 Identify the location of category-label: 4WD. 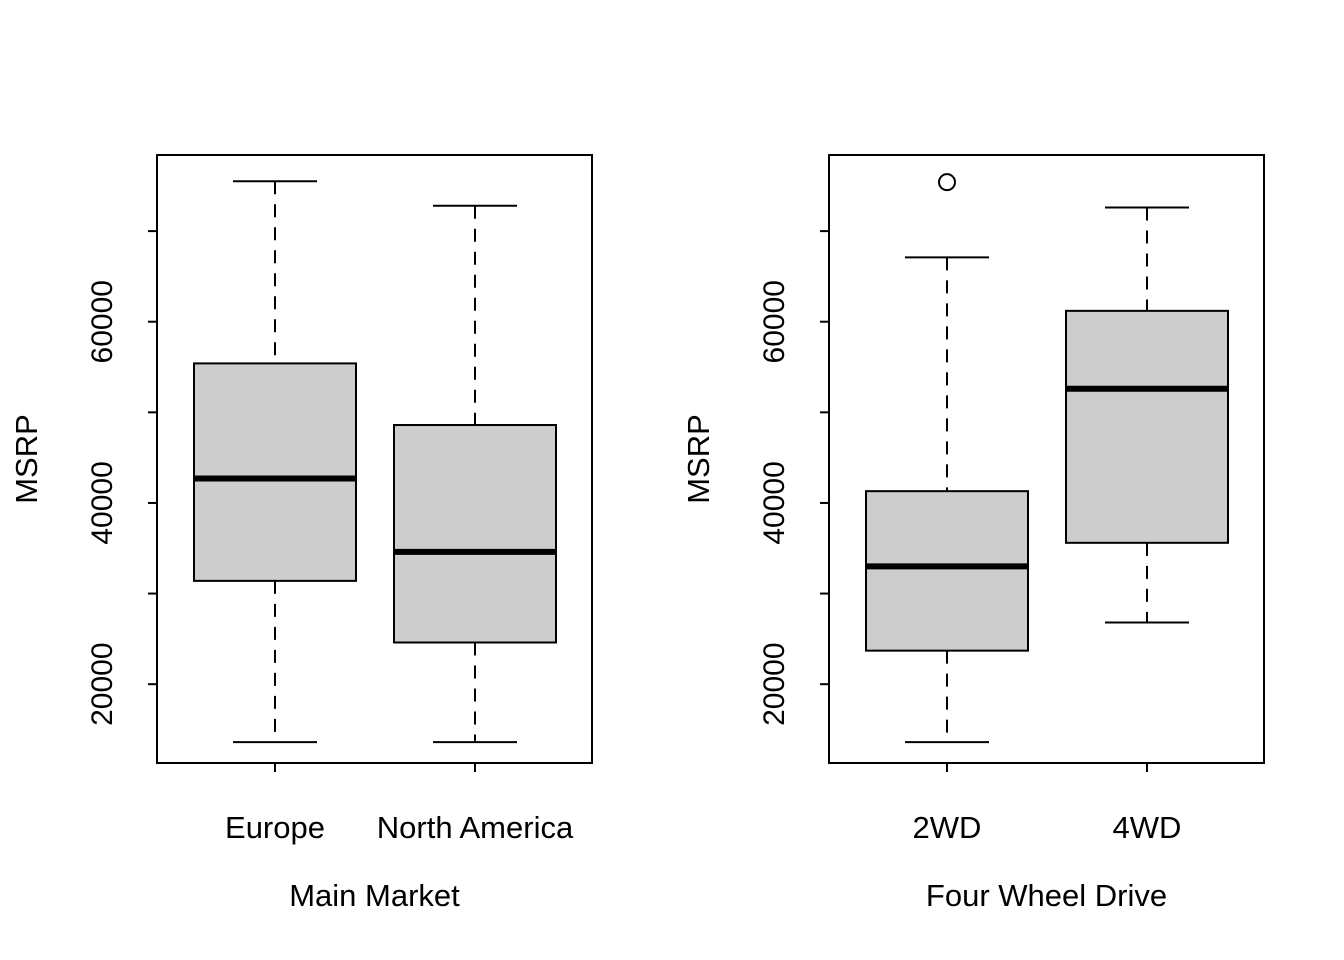
(1147, 827).